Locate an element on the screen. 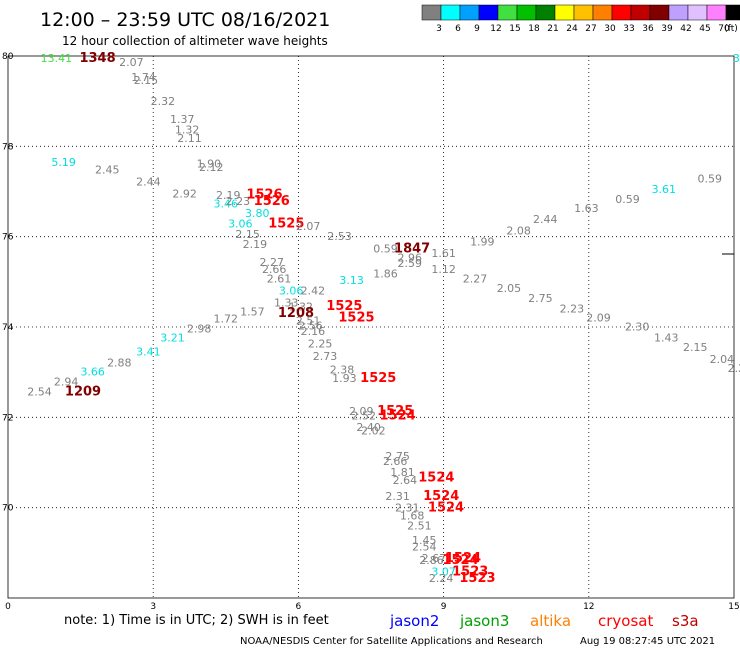  wave-height-label: 13.41 is located at coordinates (57, 58).